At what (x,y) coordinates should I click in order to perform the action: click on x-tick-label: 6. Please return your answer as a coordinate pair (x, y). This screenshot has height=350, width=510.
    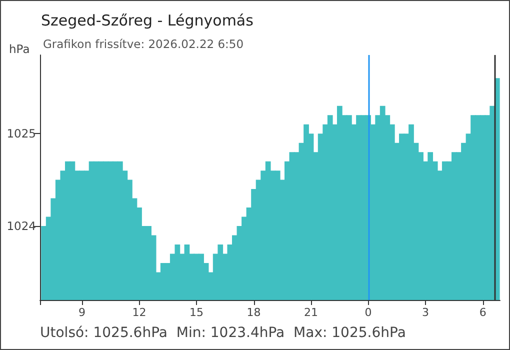
    Looking at the image, I should click on (482, 312).